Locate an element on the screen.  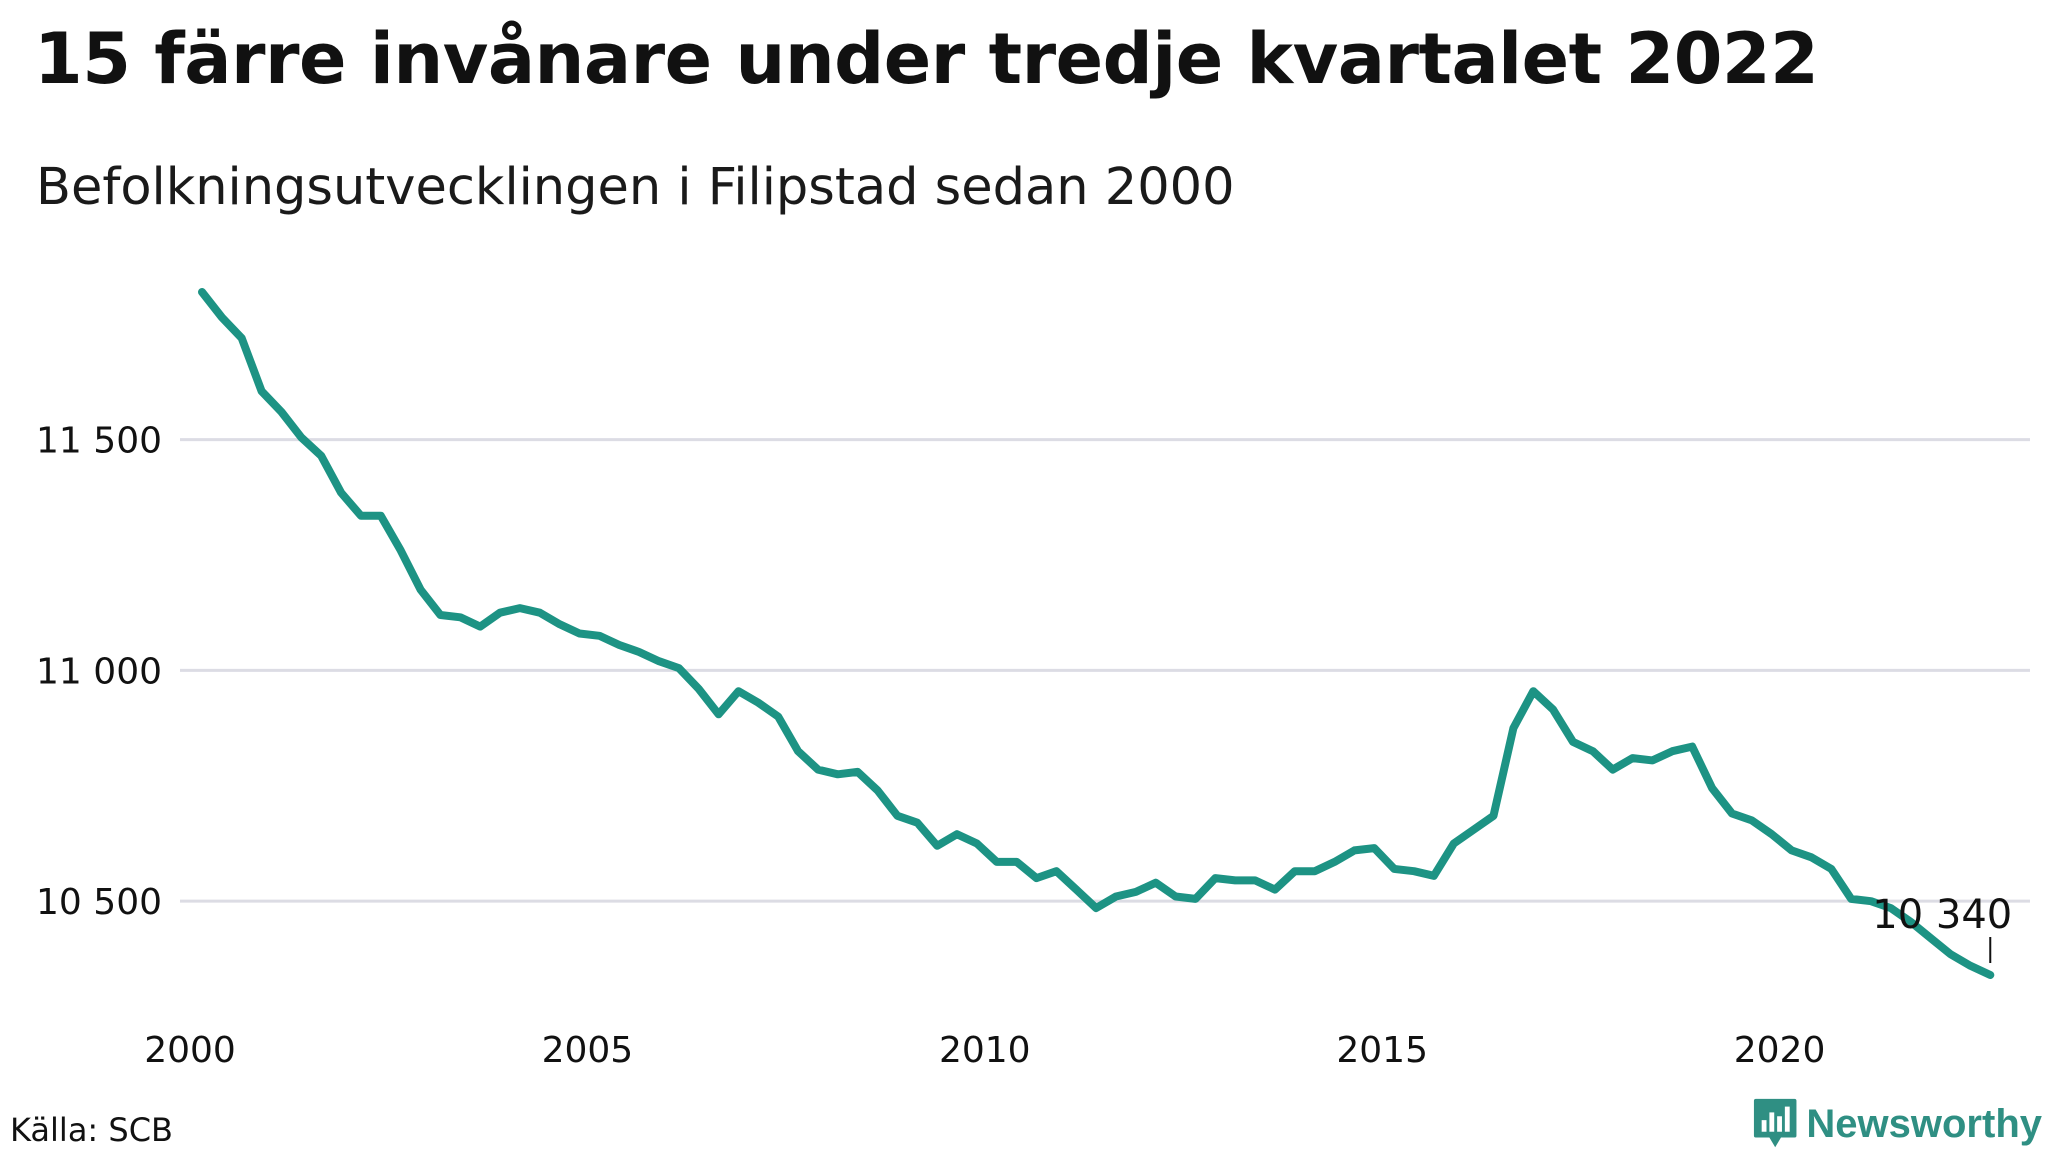
newsworthy-brand: Newsworthy is located at coordinates (1897, 1124).